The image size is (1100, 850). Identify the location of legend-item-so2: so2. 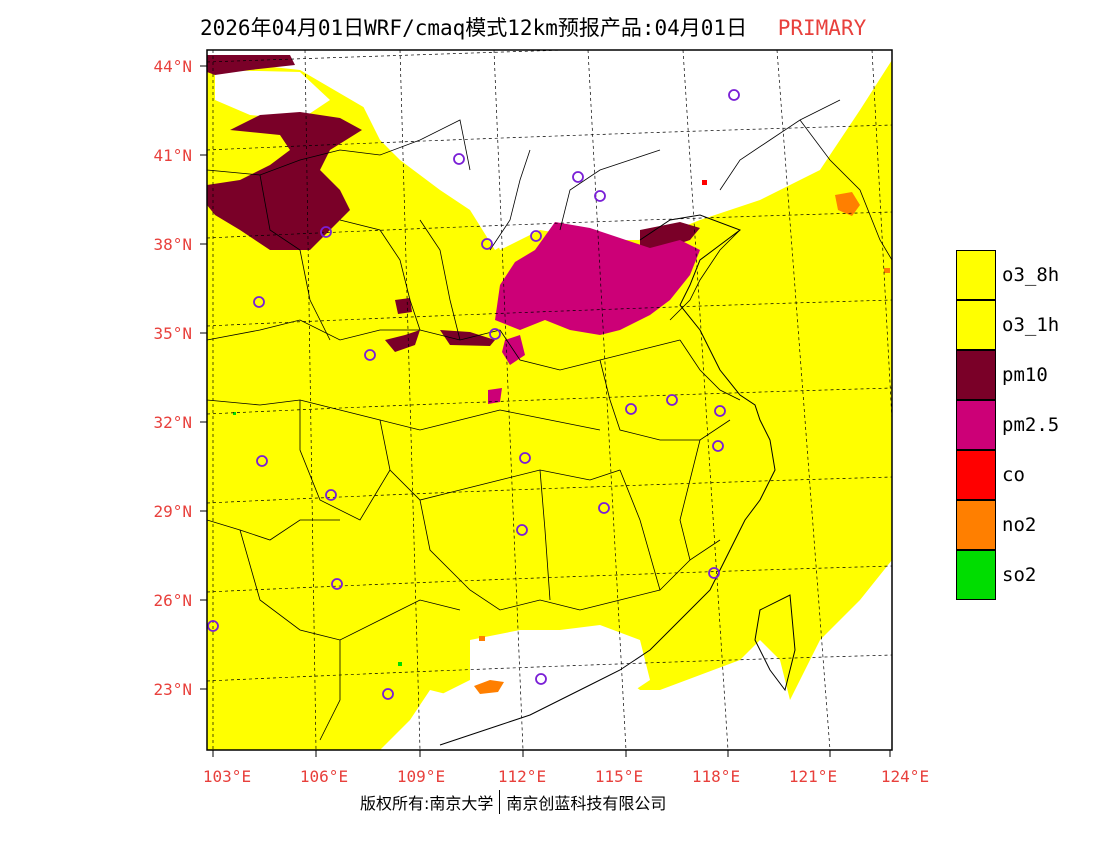
(1007, 575).